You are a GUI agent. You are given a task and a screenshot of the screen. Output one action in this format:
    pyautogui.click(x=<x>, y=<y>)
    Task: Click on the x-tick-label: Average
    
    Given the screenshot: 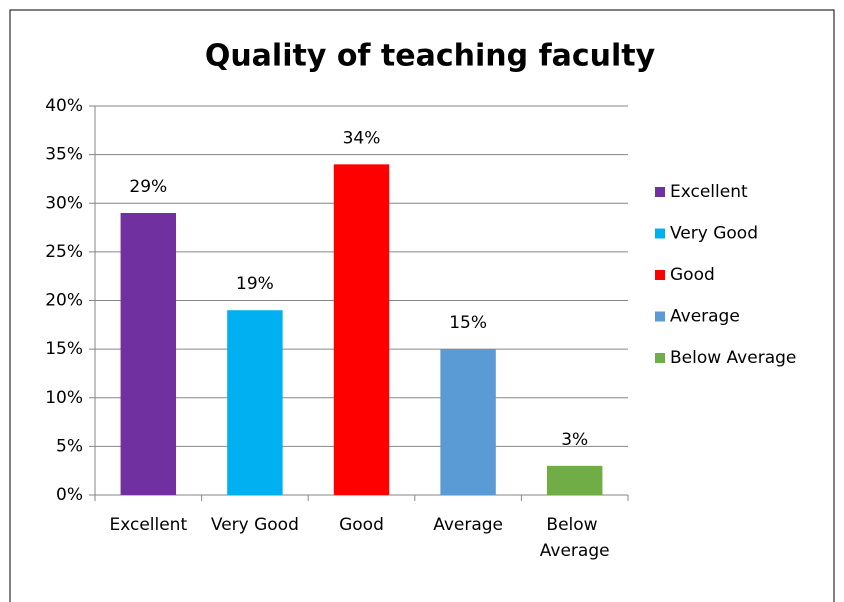 What is the action you would take?
    pyautogui.click(x=468, y=525)
    